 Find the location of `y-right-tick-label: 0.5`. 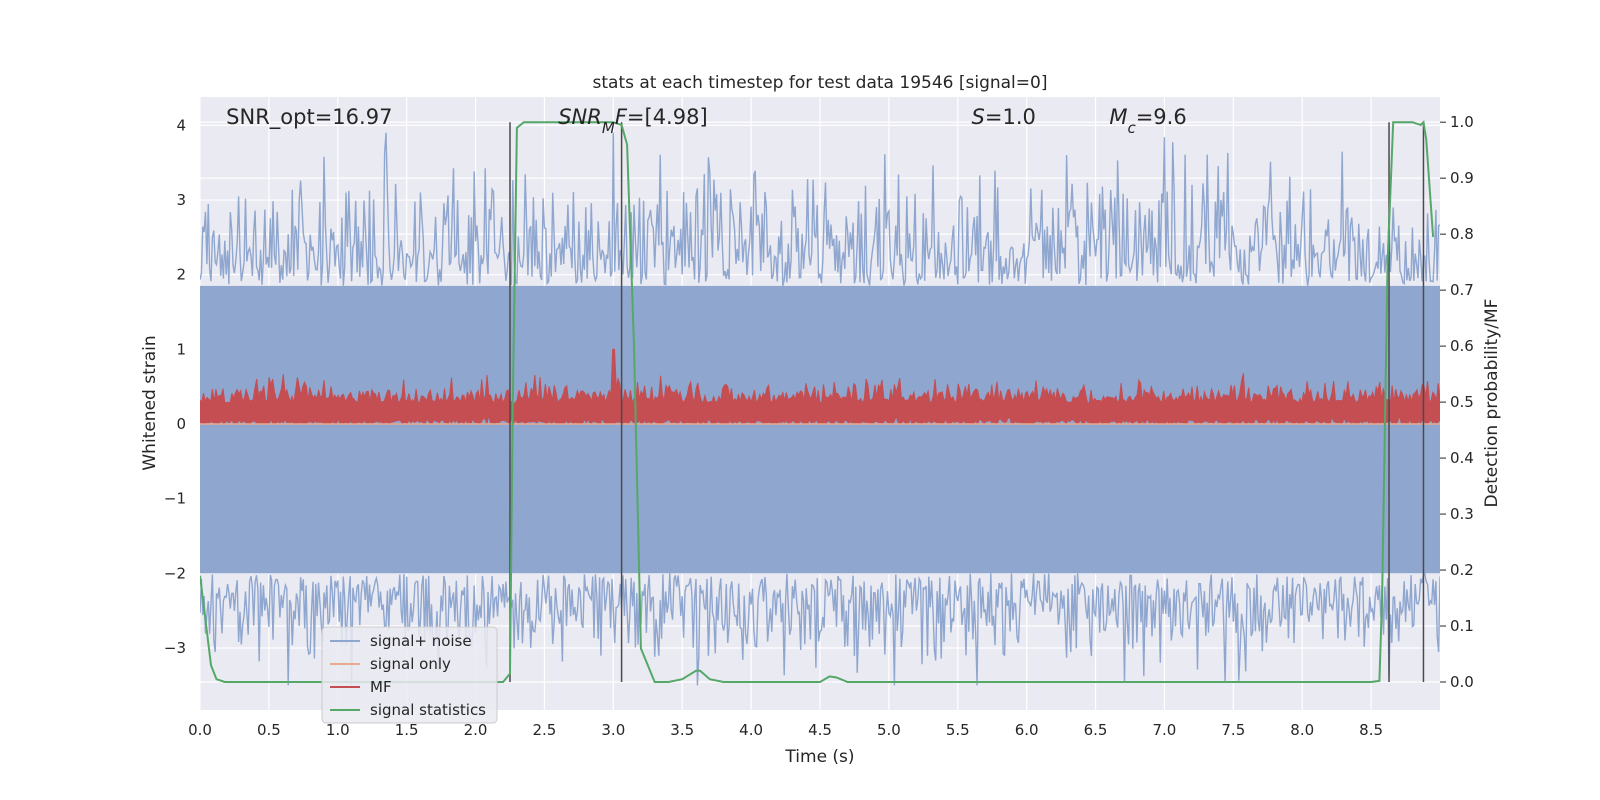

y-right-tick-label: 0.5 is located at coordinates (1462, 402).